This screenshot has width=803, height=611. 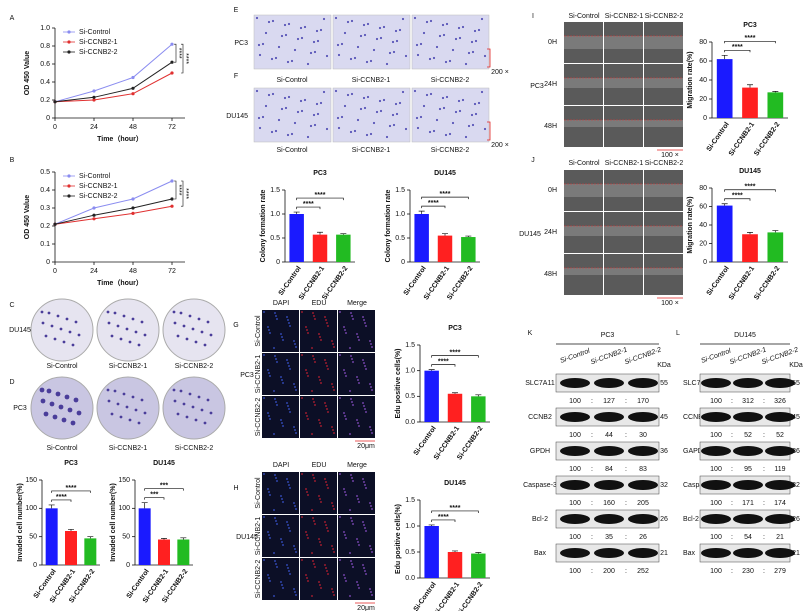 I want to click on cell-line-label: PC3, so click(x=247, y=375).